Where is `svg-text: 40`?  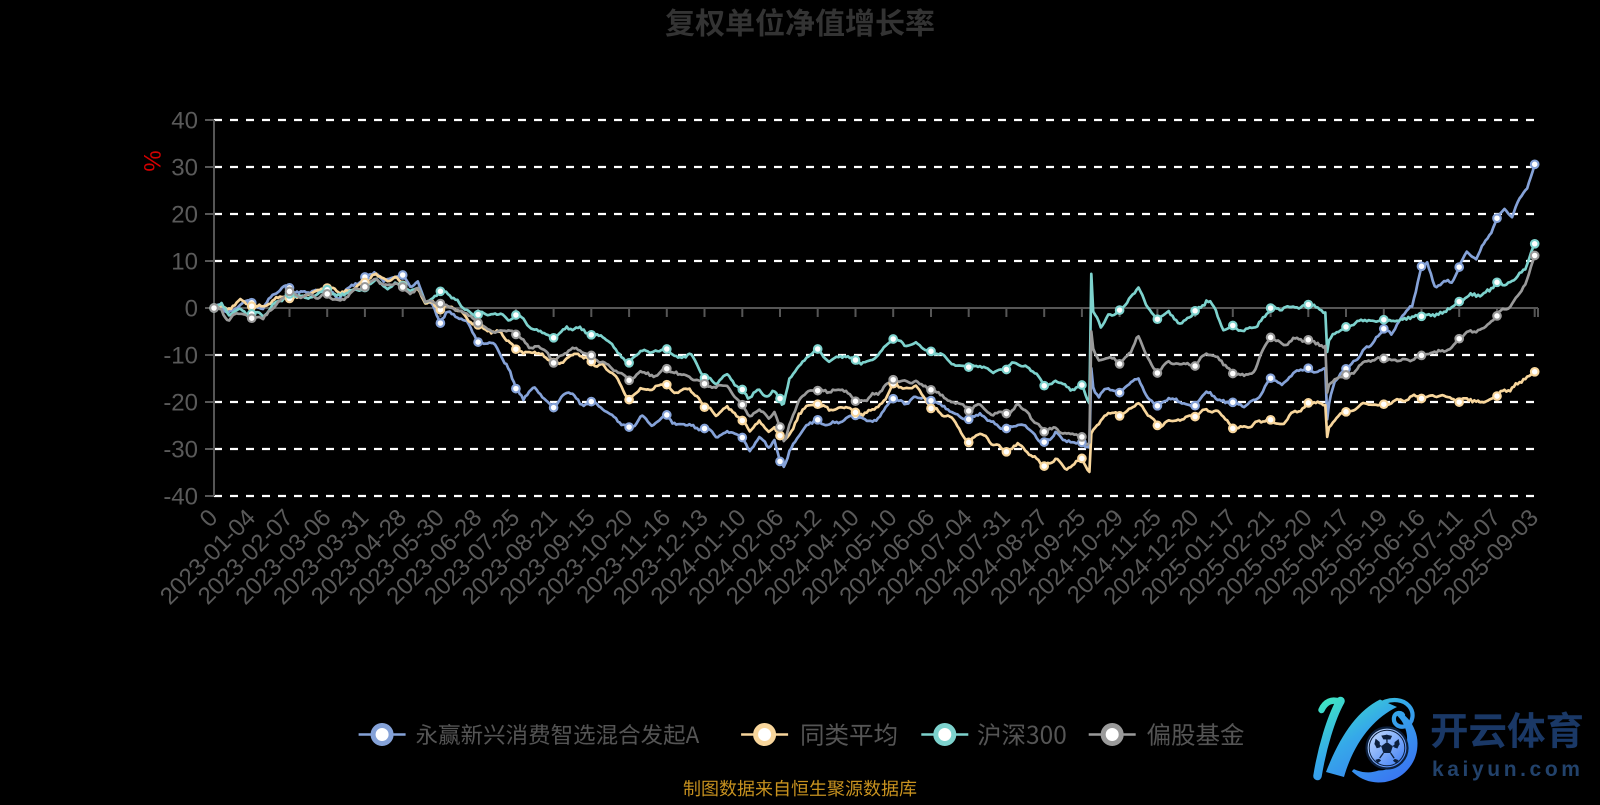
svg-text: 40 is located at coordinates (184, 121).